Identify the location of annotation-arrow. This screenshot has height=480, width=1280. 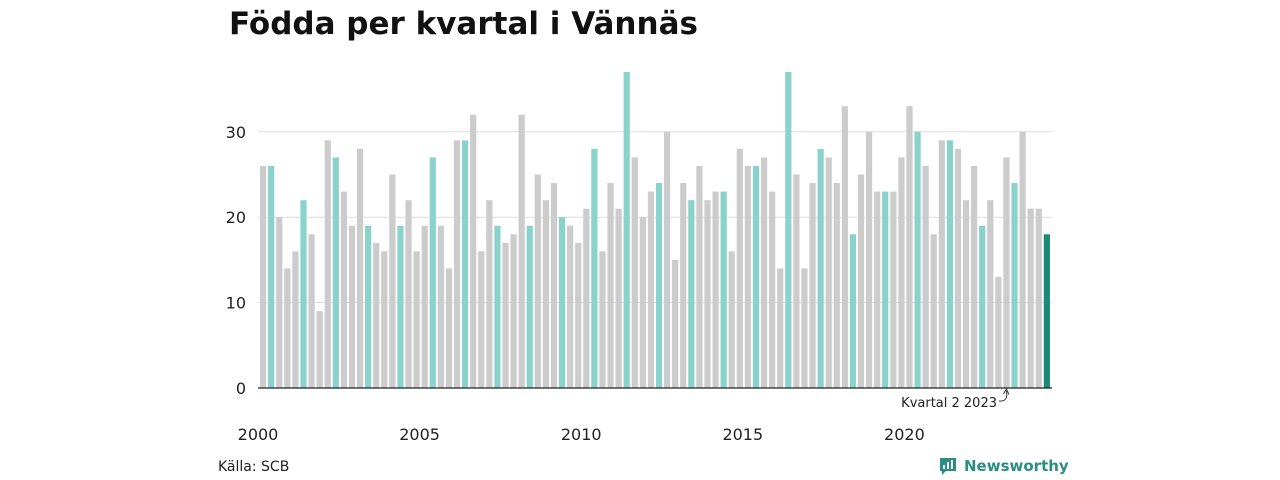
(1003, 396).